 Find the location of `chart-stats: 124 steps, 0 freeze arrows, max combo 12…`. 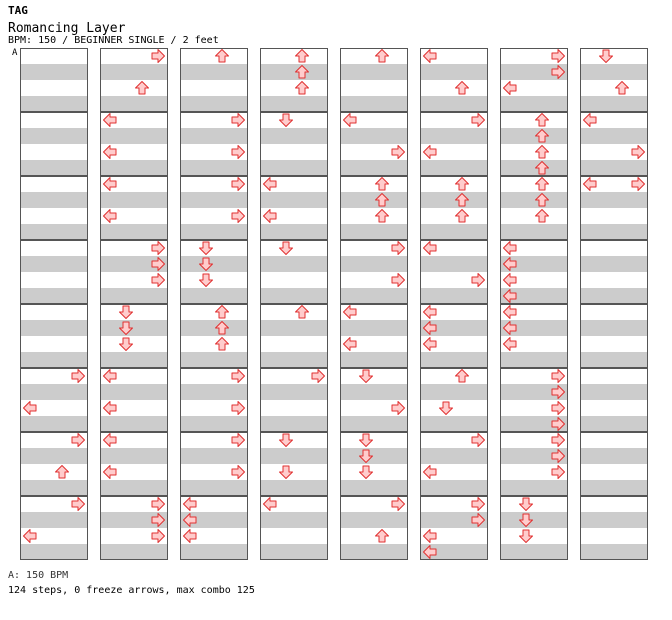

chart-stats: 124 steps, 0 freeze arrows, max combo 12… is located at coordinates (131, 590).